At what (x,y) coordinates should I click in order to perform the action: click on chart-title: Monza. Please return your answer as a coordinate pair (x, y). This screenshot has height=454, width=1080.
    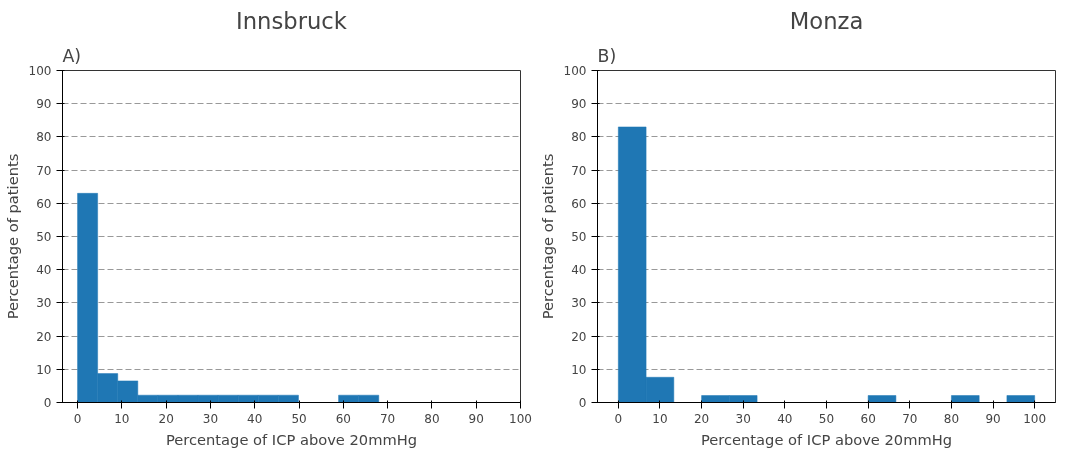
    Looking at the image, I should click on (826, 20).